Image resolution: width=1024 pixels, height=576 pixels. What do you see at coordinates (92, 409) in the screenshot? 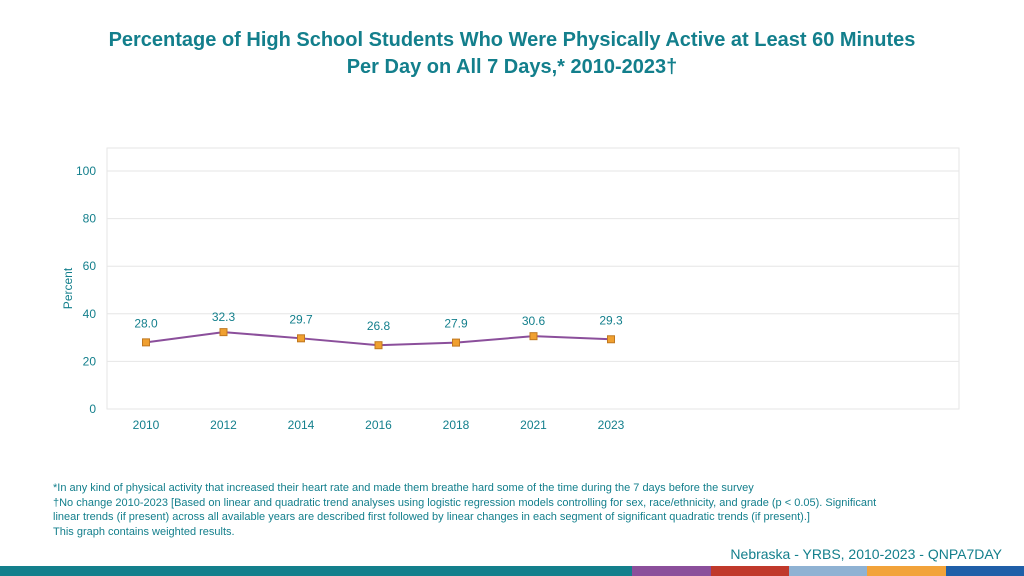
I see `y-tick-label: 0` at bounding box center [92, 409].